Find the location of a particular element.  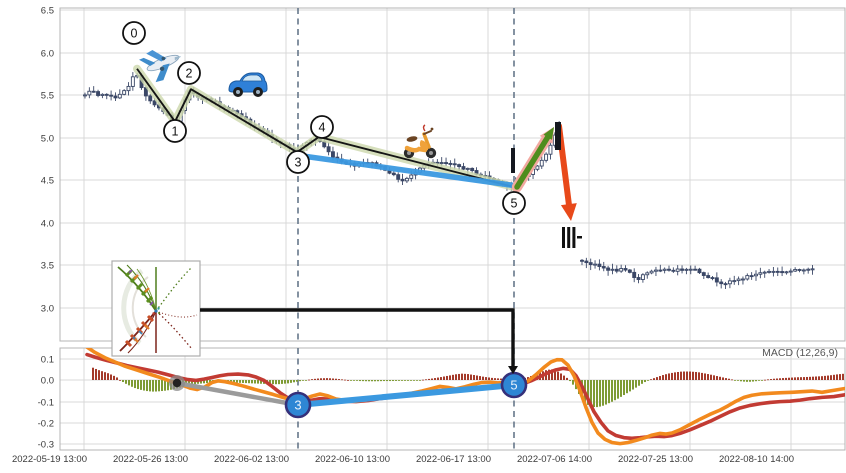

down-red-arrow-head is located at coordinates (568, 212).